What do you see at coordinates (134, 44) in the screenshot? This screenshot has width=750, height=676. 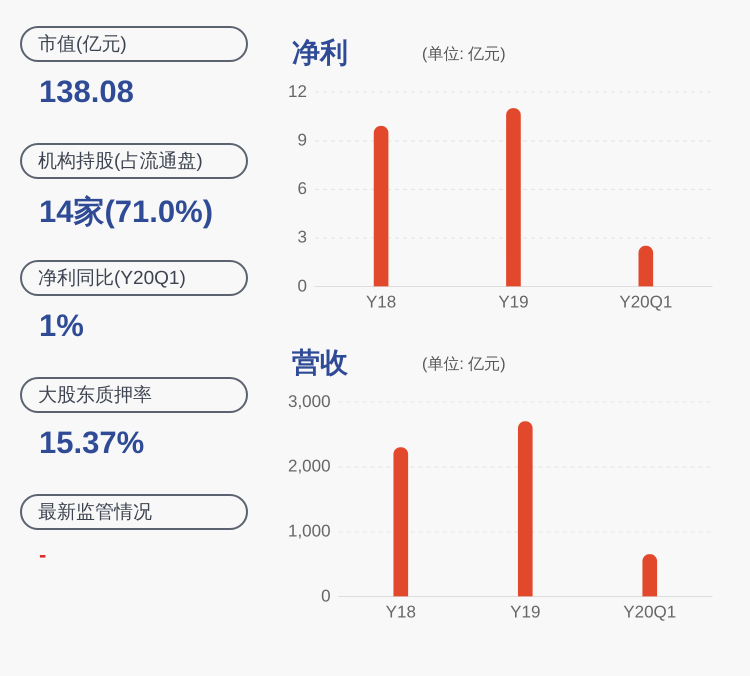 I see `text: 市值(亿元)` at bounding box center [134, 44].